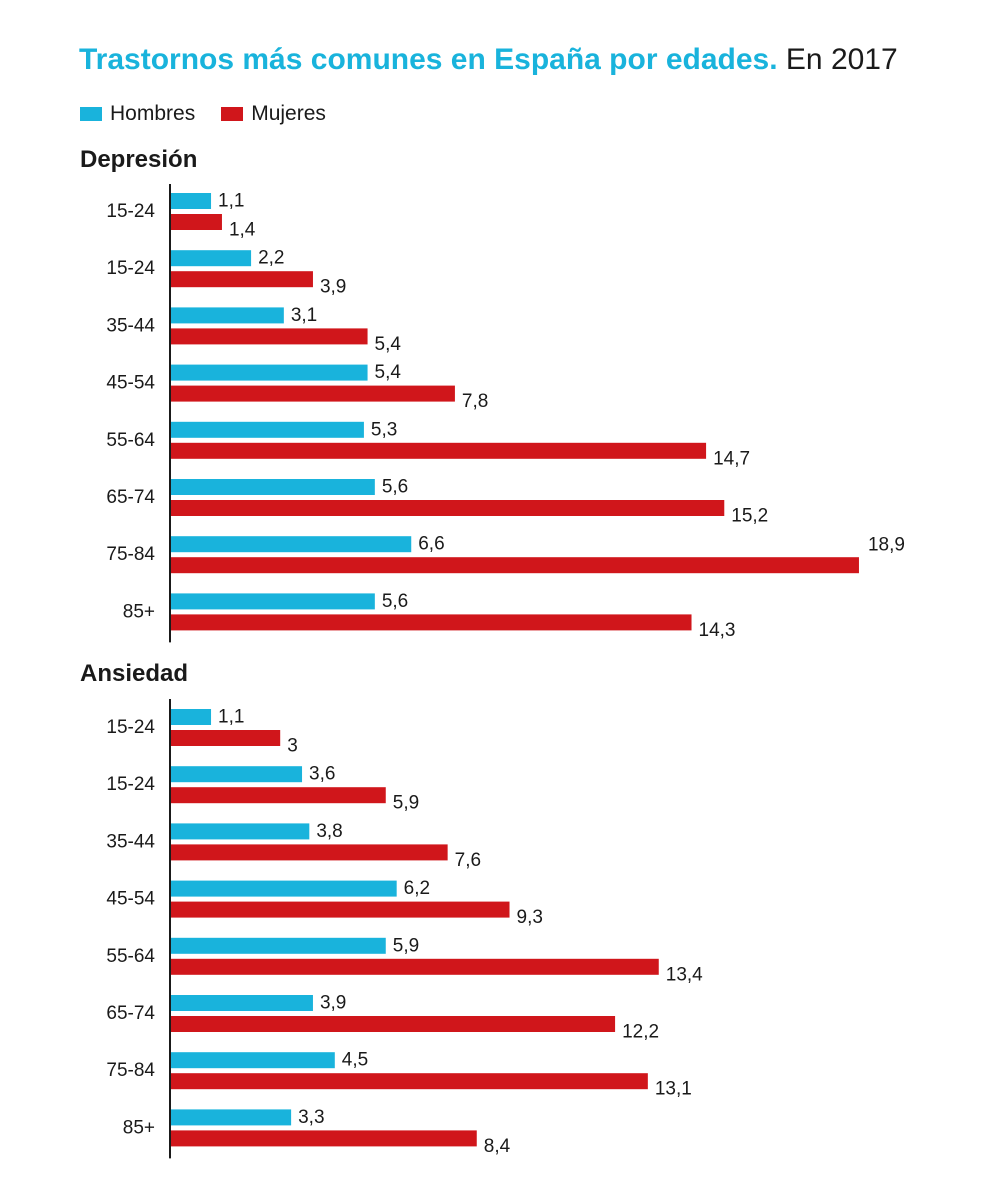 The image size is (982, 1200). Describe the element at coordinates (231, 717) in the screenshot. I see `value-label-ansiedad-hombres-0: 1,1` at that location.